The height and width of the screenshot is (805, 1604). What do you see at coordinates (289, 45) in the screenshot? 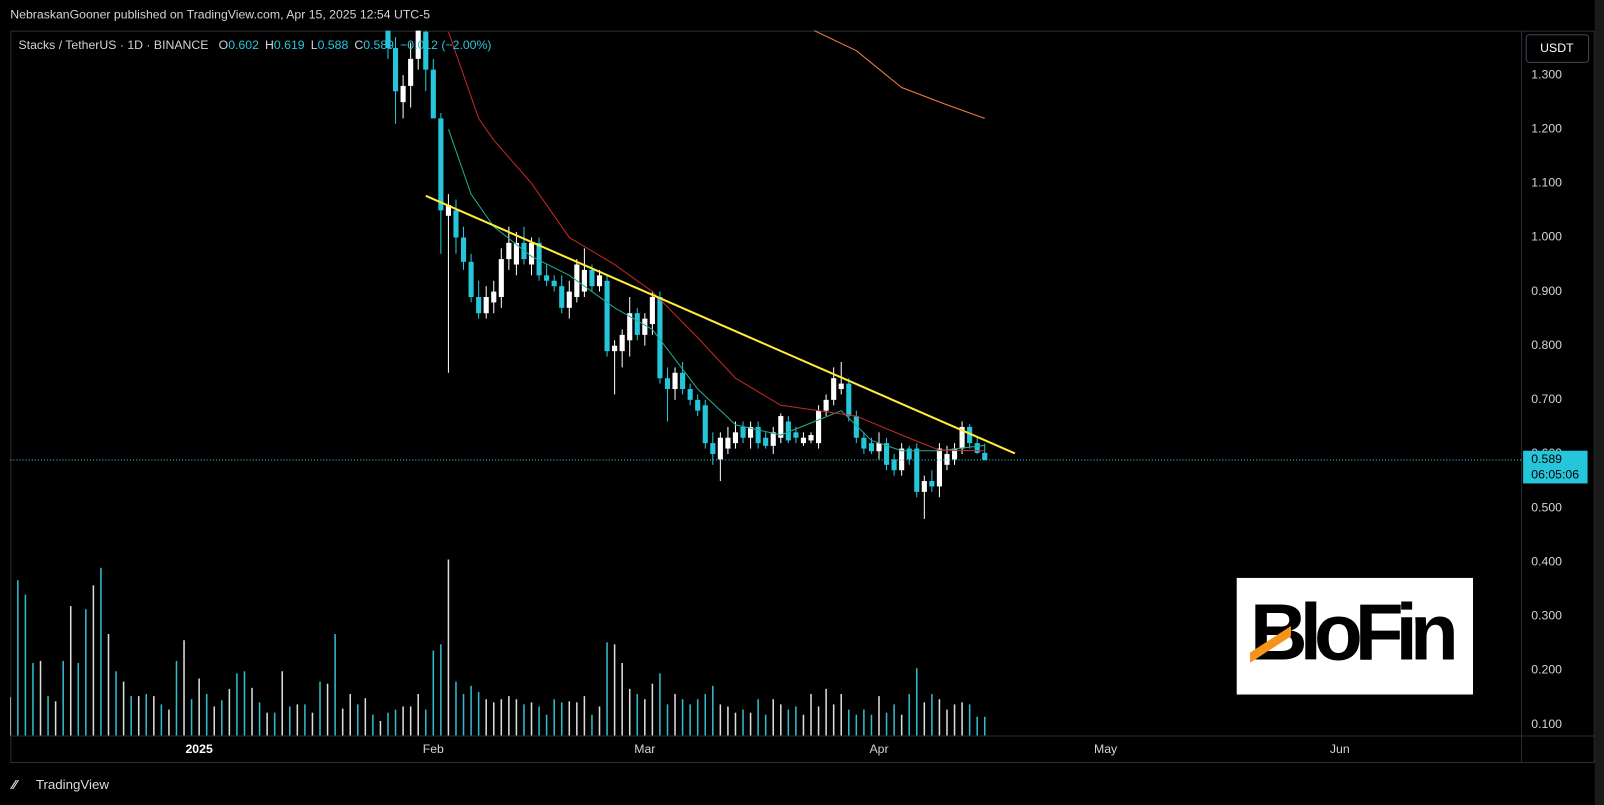
I see `legend-item: 0.619` at bounding box center [289, 45].